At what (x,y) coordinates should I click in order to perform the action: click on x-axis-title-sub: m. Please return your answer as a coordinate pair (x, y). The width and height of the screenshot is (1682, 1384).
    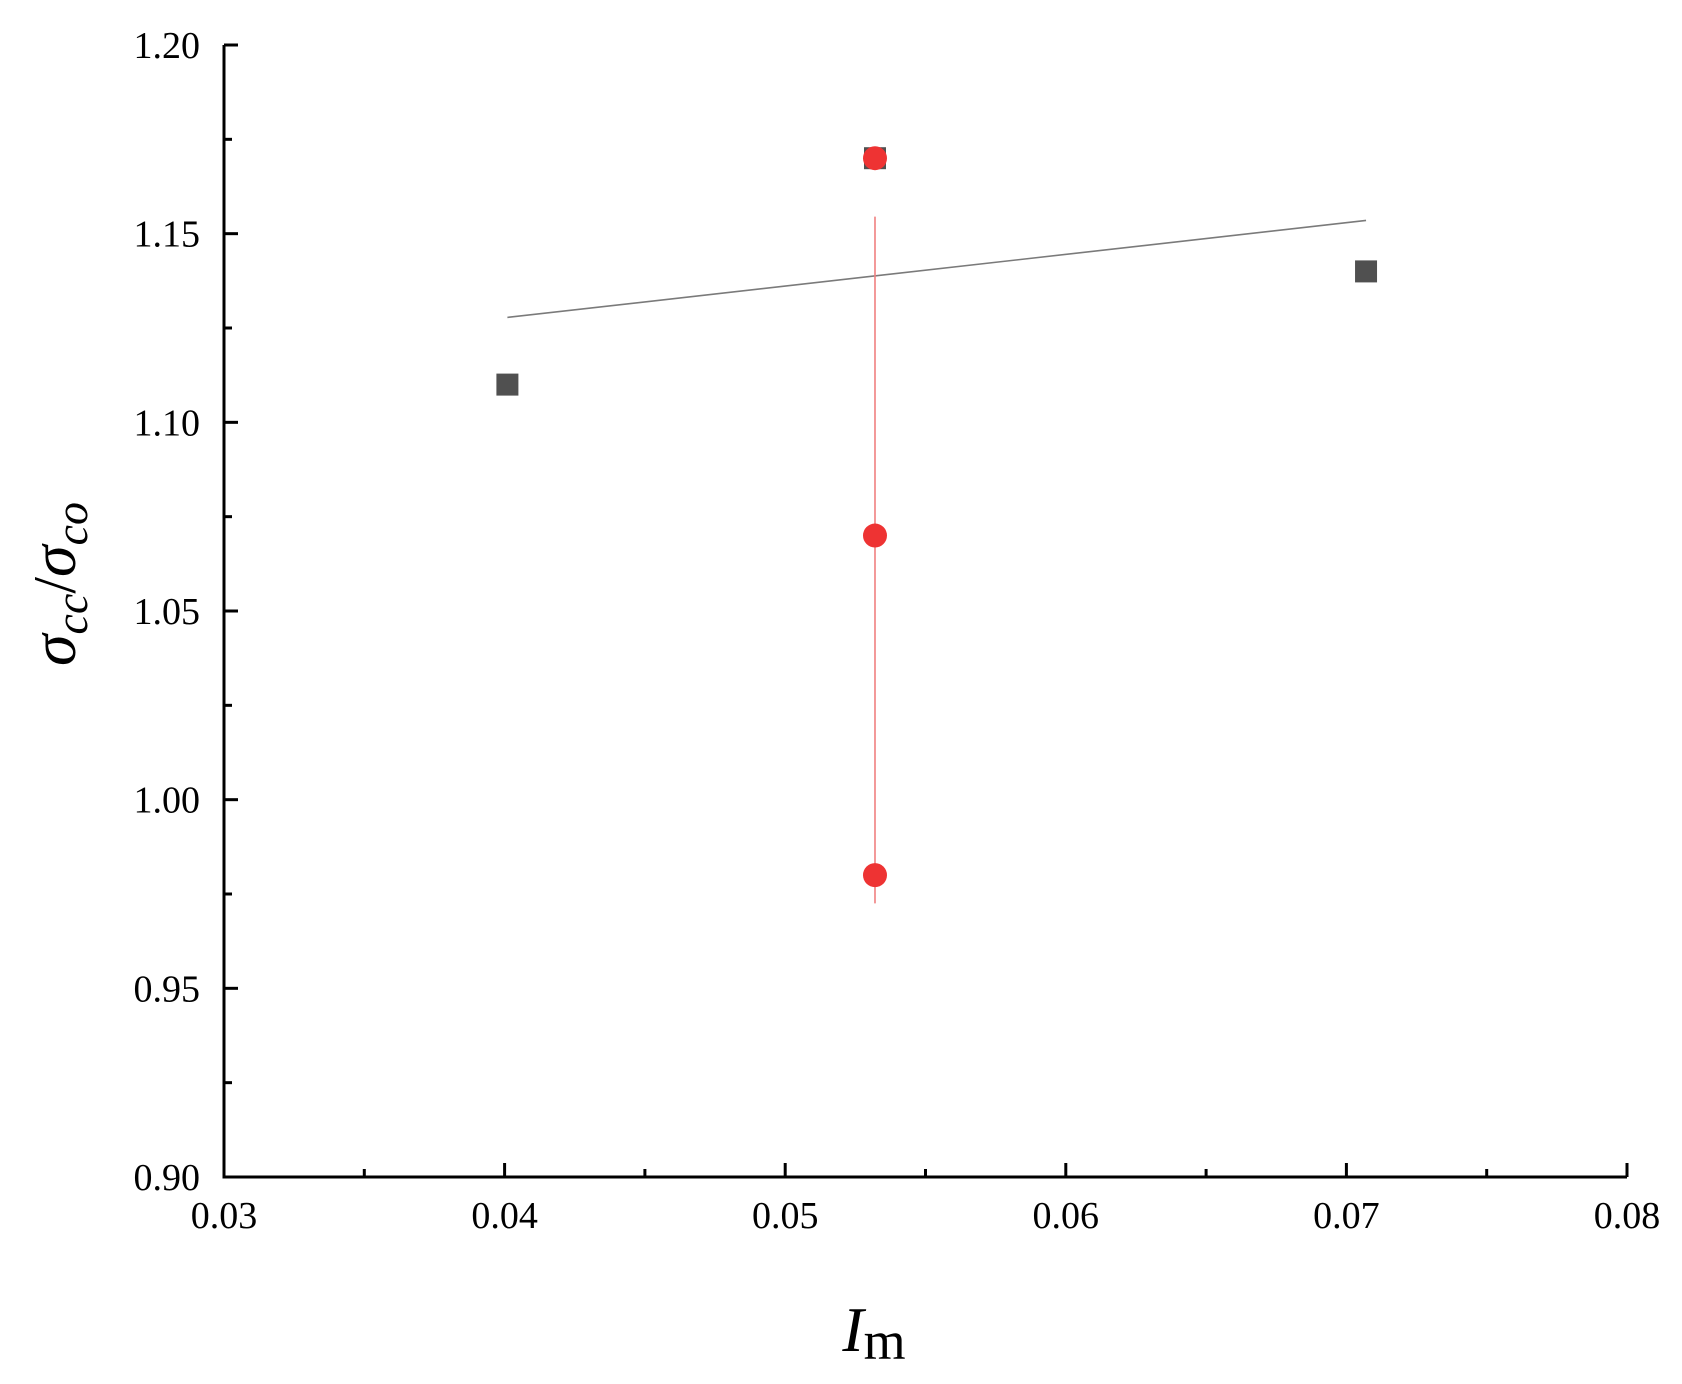
    Looking at the image, I should click on (885, 1341).